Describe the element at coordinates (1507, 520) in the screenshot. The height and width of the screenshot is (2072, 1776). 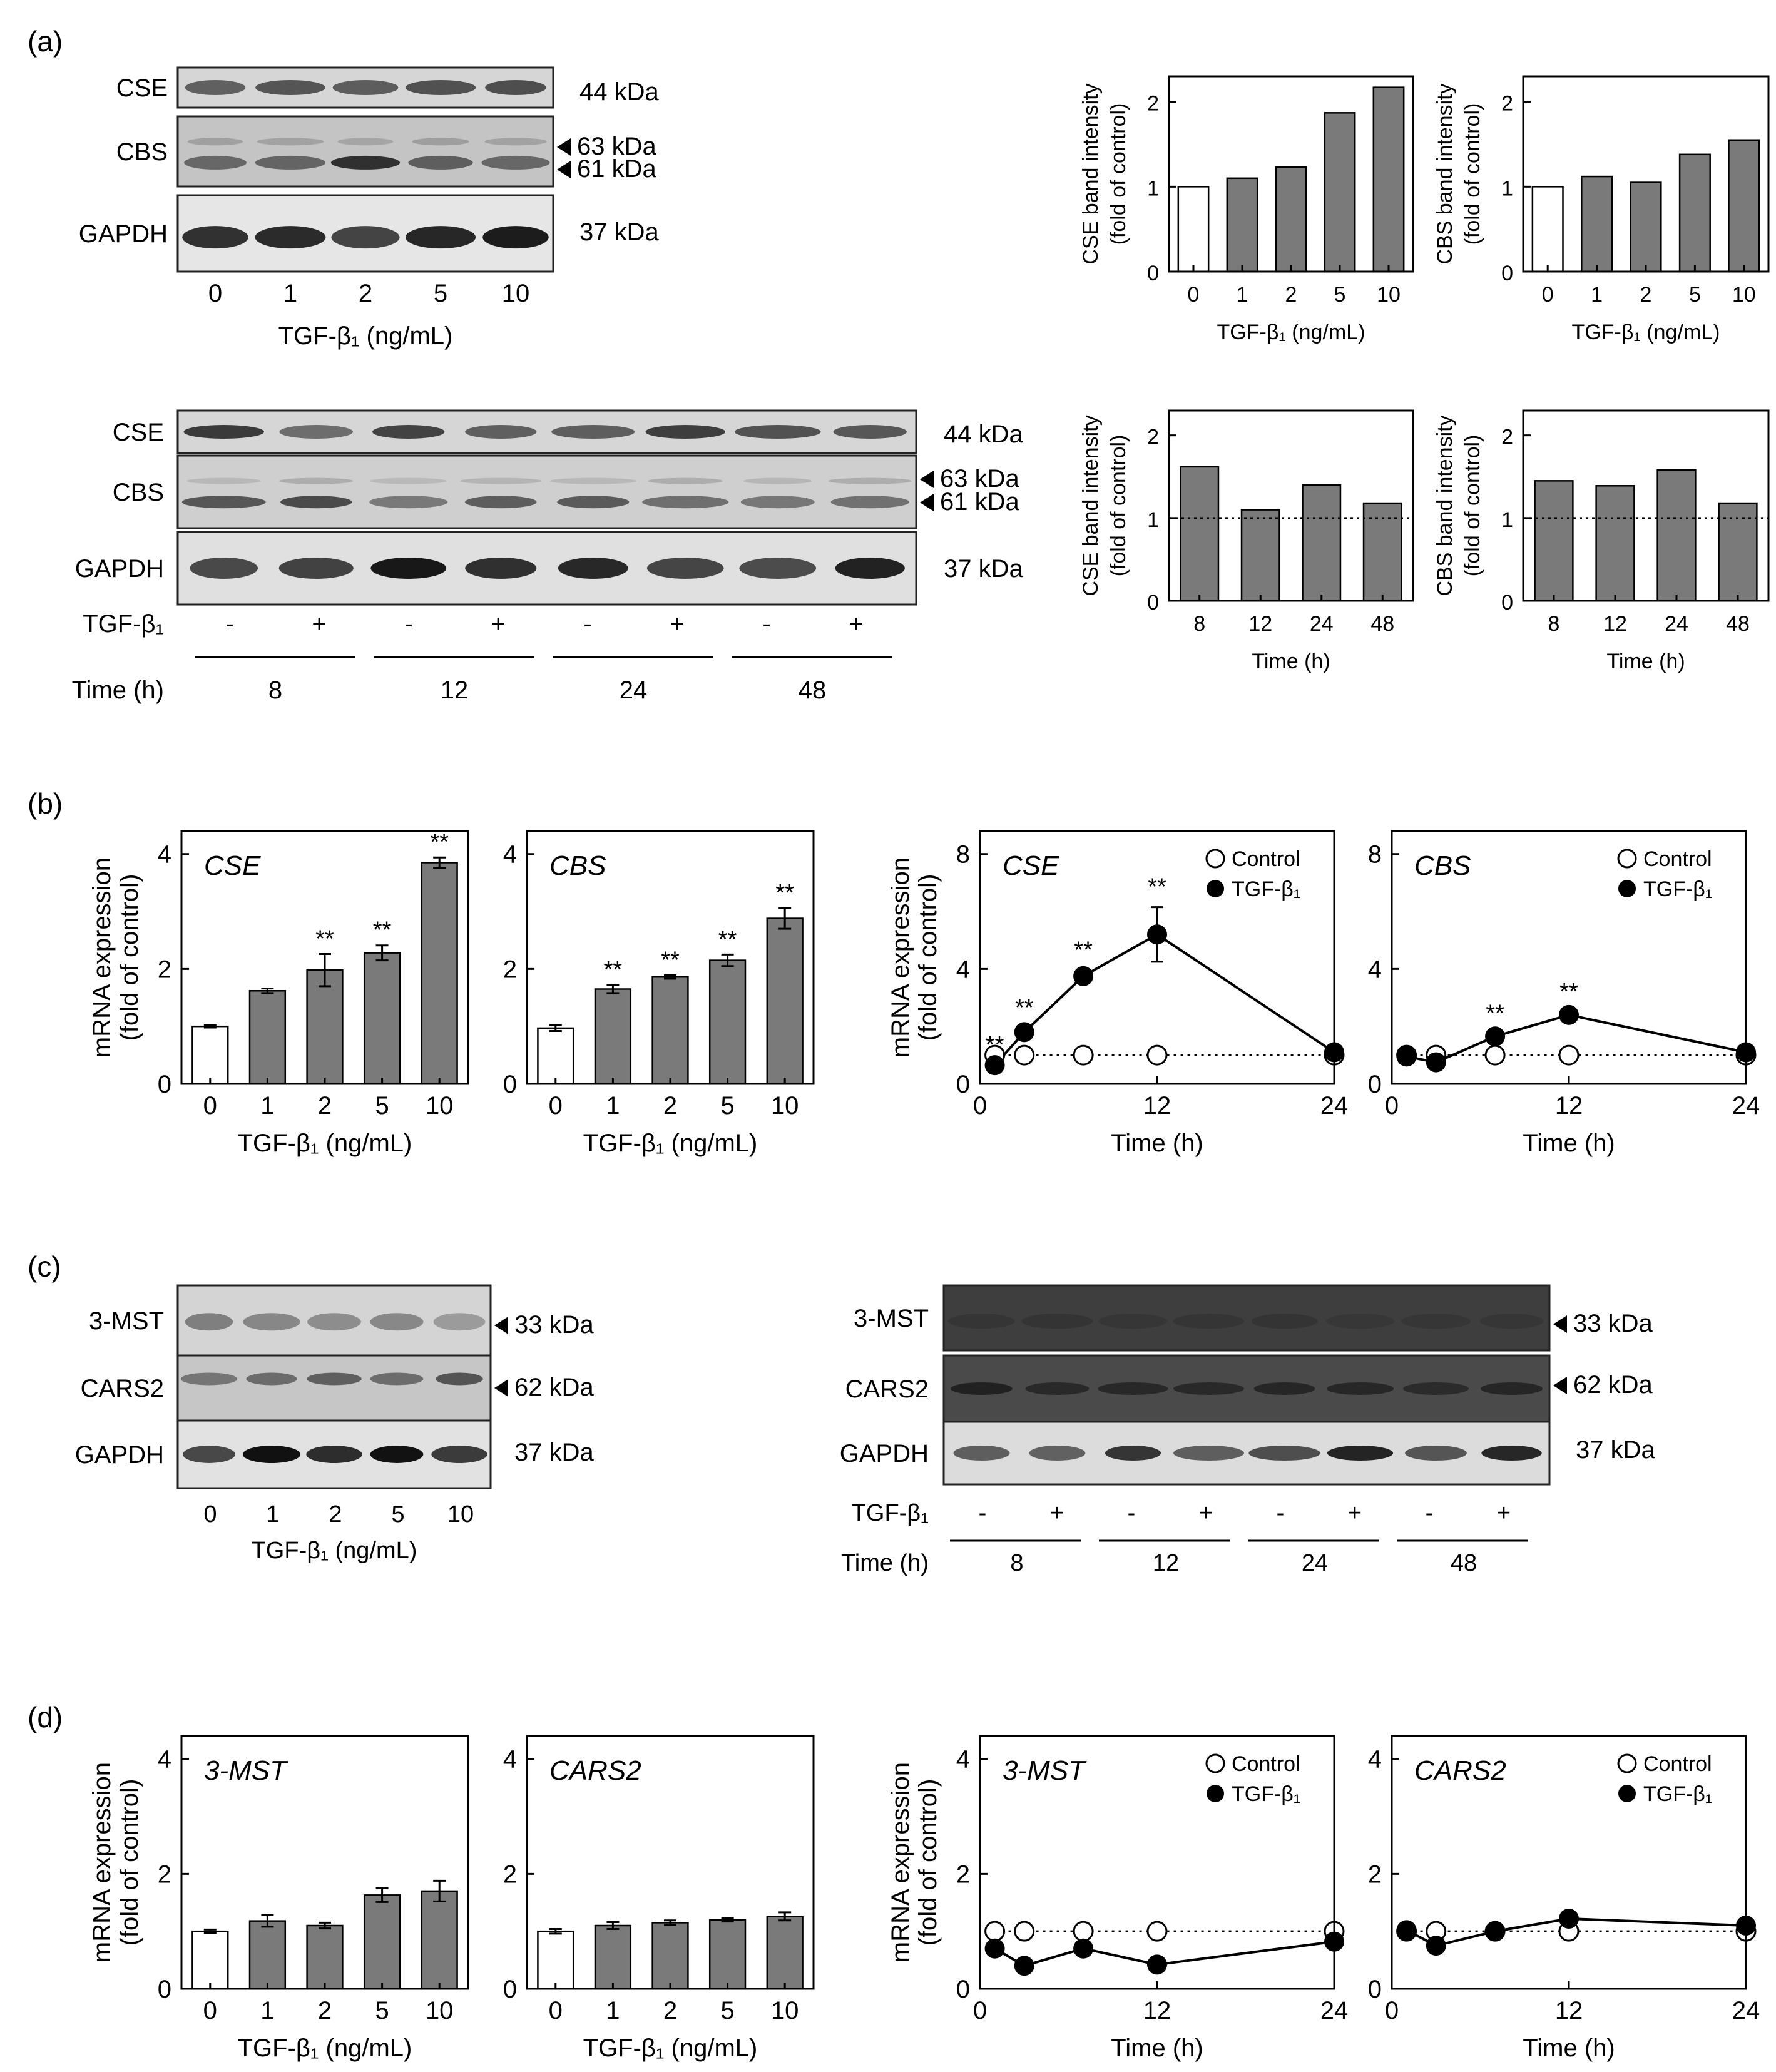
I see `y-tick-label: 1` at that location.